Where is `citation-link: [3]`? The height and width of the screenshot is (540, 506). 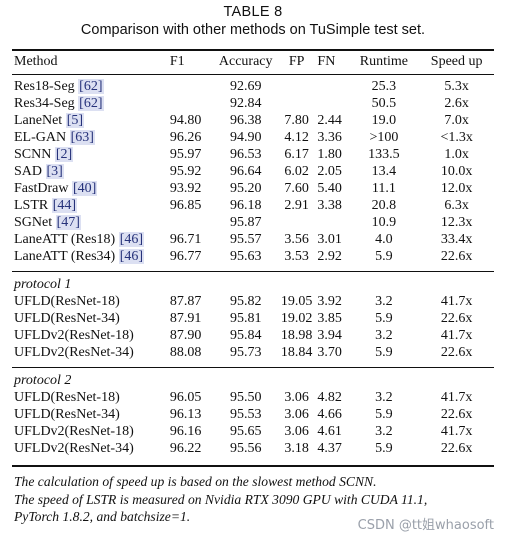 citation-link: [3] is located at coordinates (54, 171).